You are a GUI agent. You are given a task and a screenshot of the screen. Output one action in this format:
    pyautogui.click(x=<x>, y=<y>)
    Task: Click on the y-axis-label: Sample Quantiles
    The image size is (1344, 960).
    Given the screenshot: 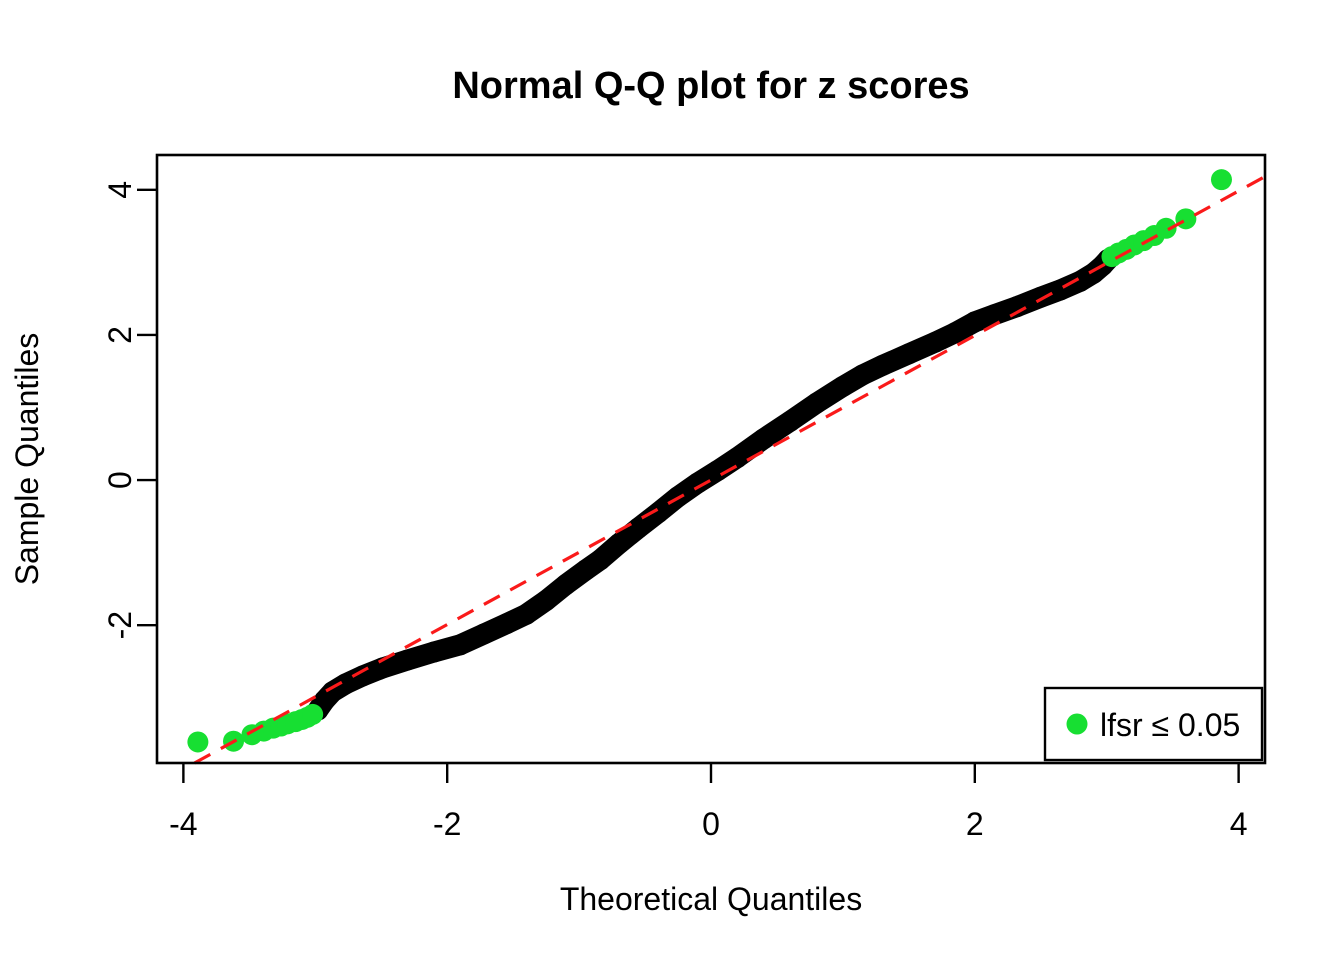 What is the action you would take?
    pyautogui.click(x=27, y=459)
    